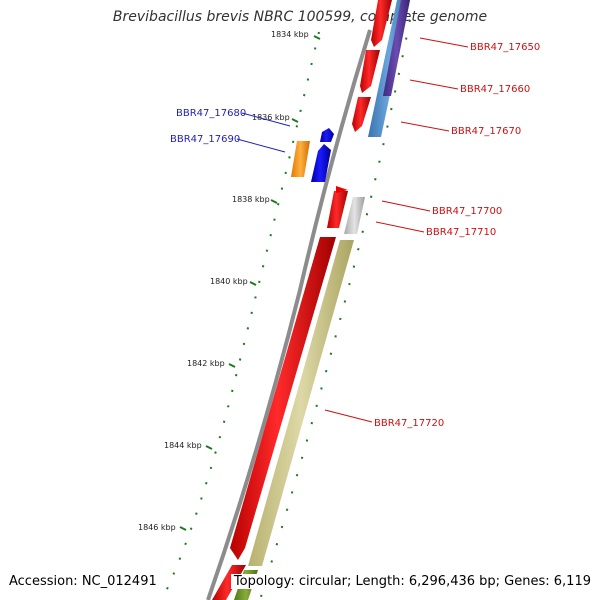 The image size is (600, 600). Describe the element at coordinates (183, 445) in the screenshot. I see `scale-label: 1844 kbp` at that location.